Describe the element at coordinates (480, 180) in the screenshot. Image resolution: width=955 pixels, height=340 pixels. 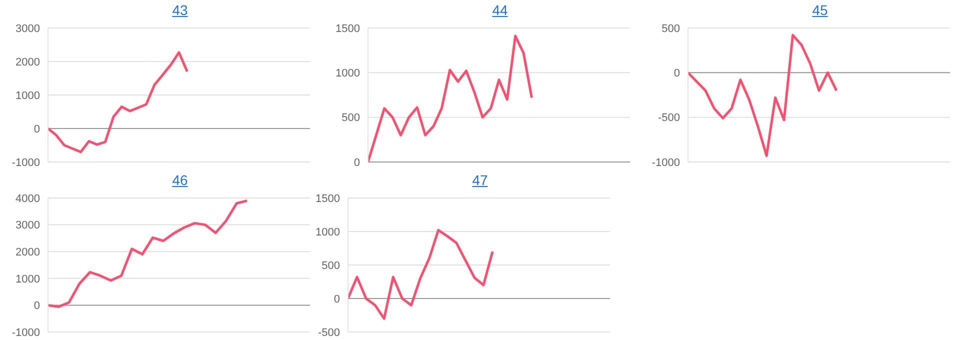
I see `chart-title: 47` at that location.